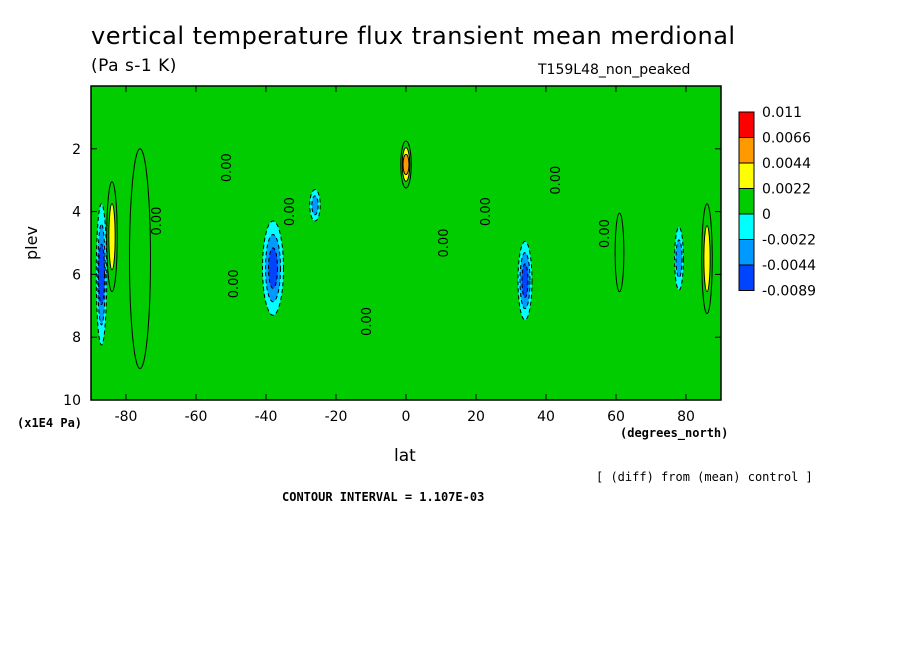  Describe the element at coordinates (405, 456) in the screenshot. I see `x-axis-label: lat` at that location.